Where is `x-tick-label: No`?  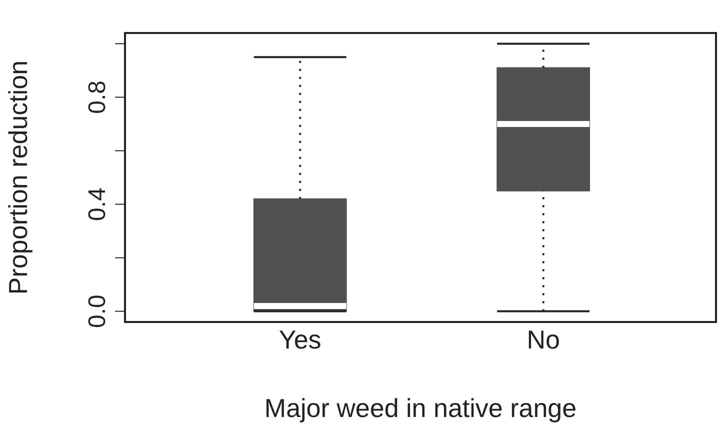 x-tick-label: No is located at coordinates (543, 339).